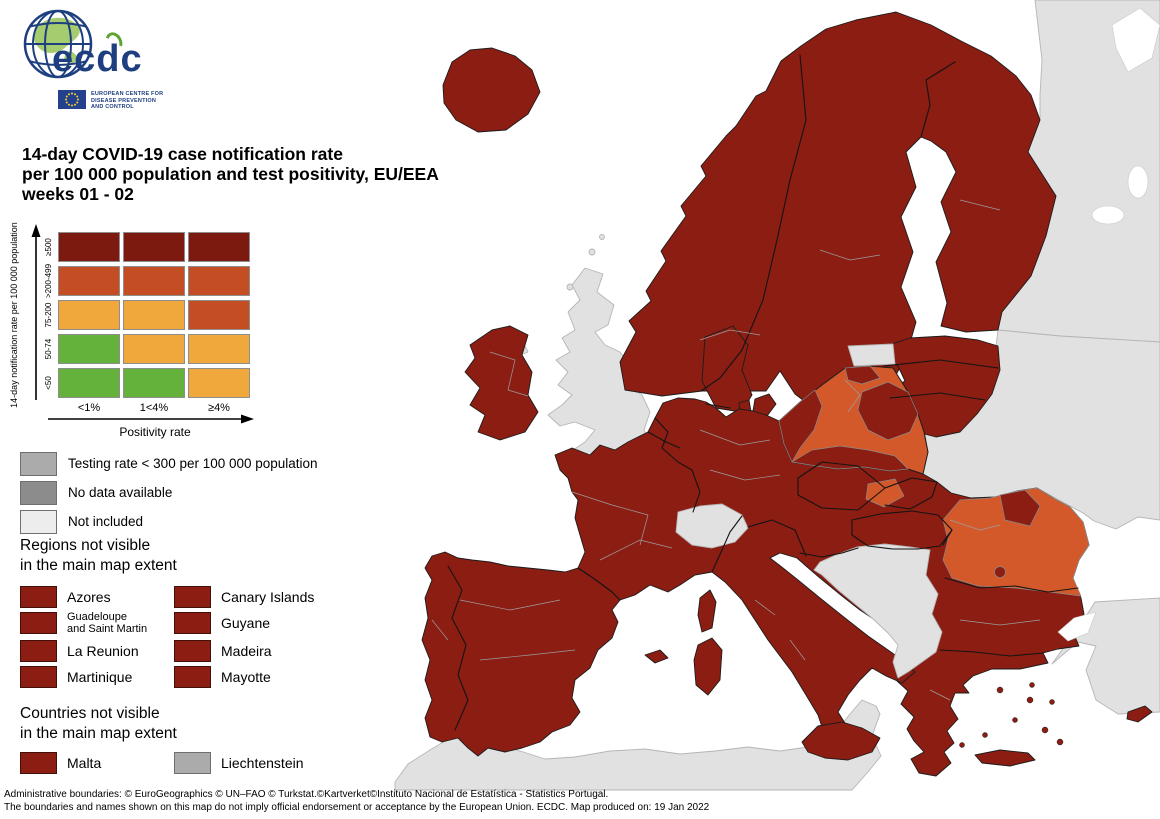 Image resolution: width=1160 pixels, height=819 pixels. Describe the element at coordinates (1077, 626) in the screenshot. I see `marmara-sea` at that location.